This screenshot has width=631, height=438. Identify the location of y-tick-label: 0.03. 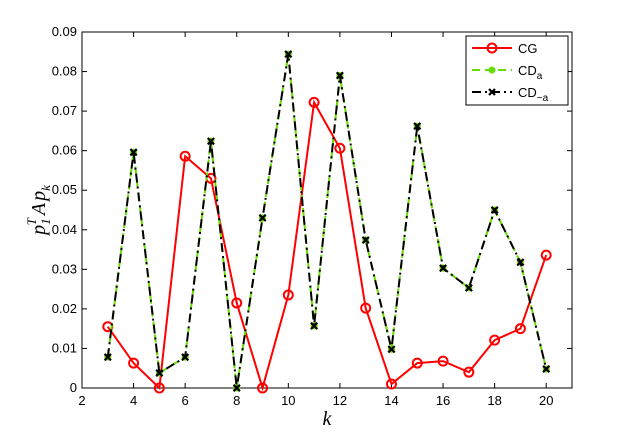
(64, 268).